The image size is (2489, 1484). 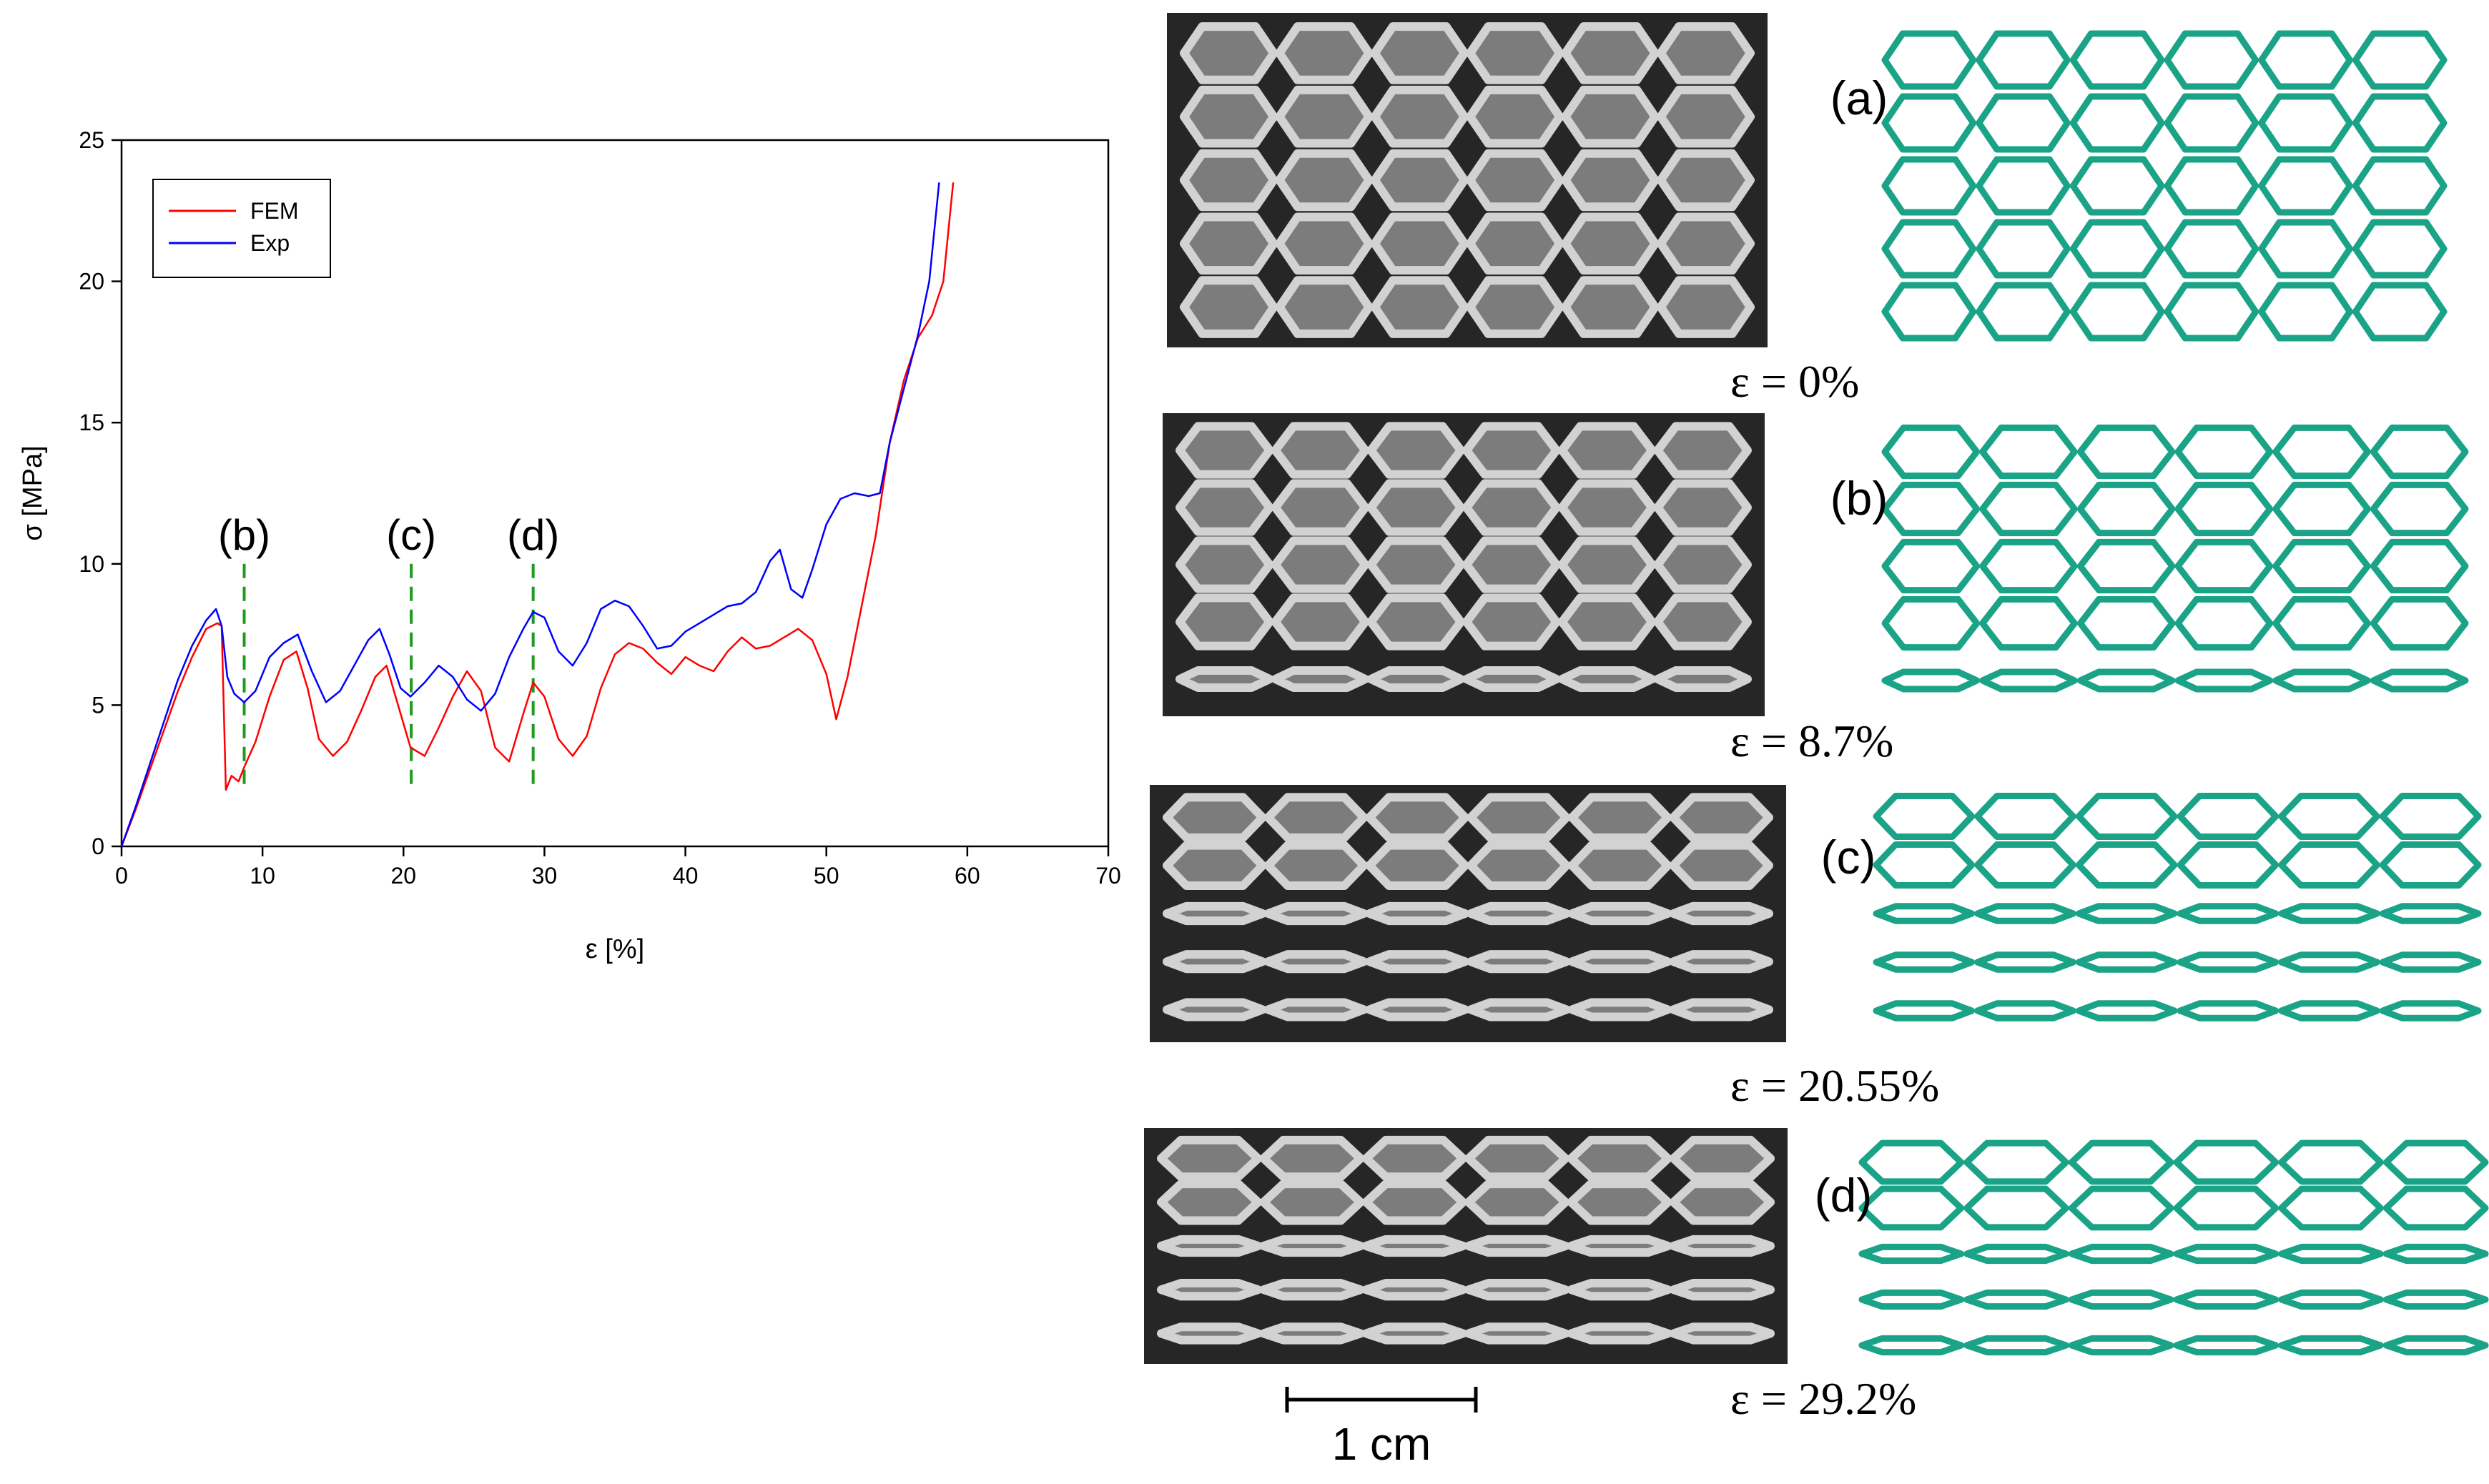 What do you see at coordinates (1108, 876) in the screenshot?
I see `x-tick-label: 70` at bounding box center [1108, 876].